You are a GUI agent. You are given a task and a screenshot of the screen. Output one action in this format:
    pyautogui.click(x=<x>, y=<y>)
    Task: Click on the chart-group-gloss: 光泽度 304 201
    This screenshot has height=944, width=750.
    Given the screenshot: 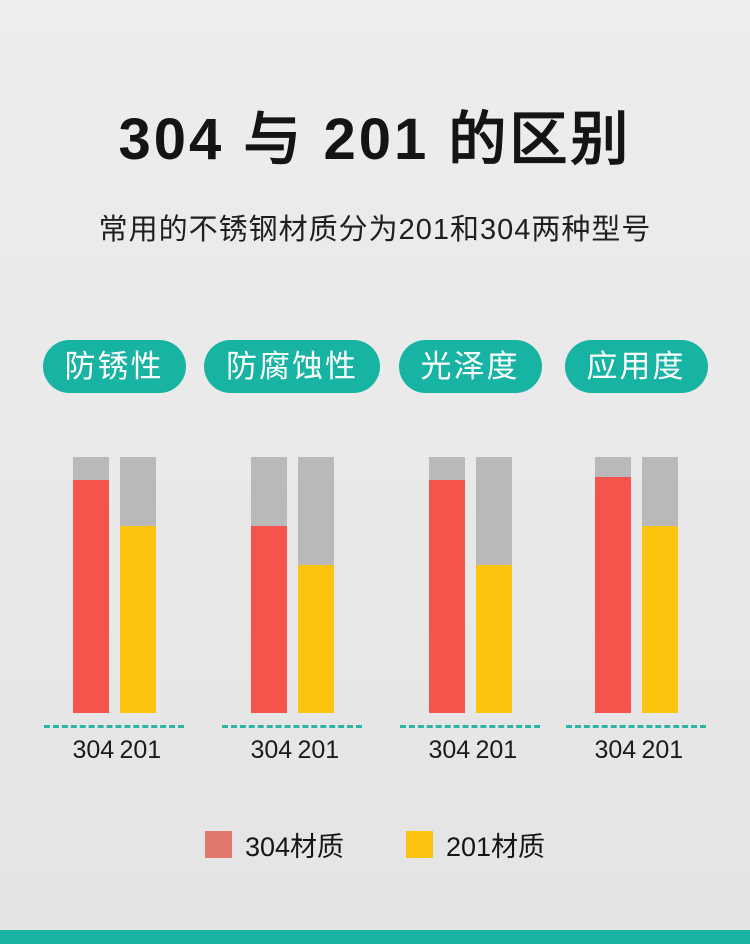 What is the action you would take?
    pyautogui.click(x=470, y=552)
    